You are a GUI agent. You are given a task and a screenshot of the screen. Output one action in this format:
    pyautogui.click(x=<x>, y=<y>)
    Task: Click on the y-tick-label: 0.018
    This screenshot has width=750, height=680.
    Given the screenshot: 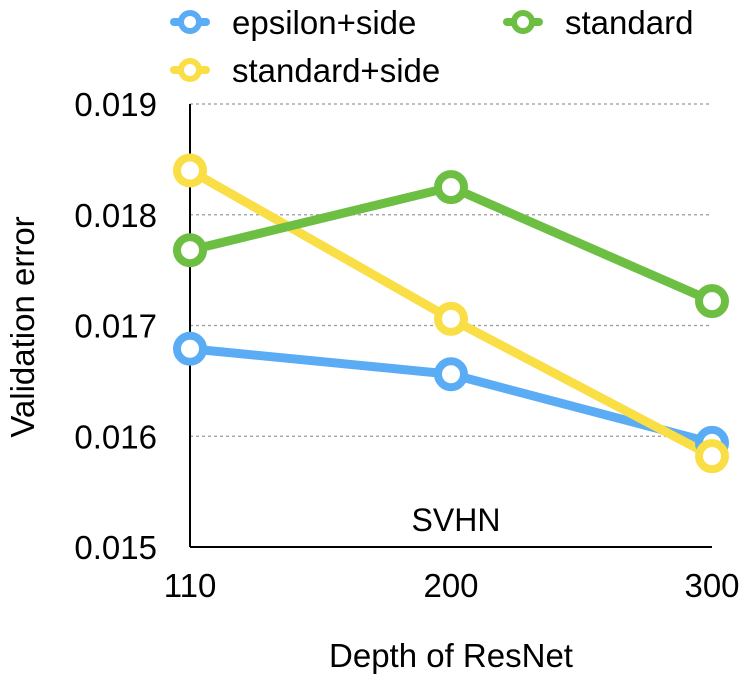 What is the action you would take?
    pyautogui.click(x=115, y=215)
    